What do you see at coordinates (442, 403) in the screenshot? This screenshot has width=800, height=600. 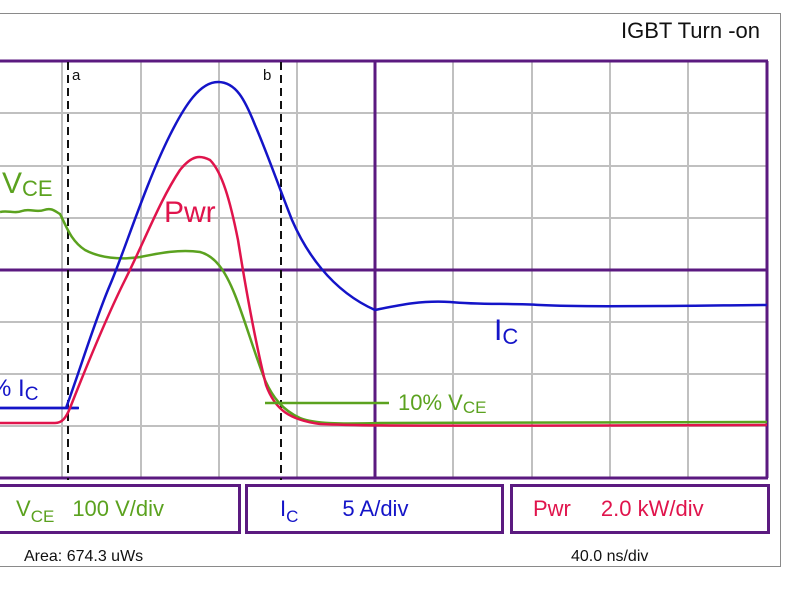 I see `vce-threshold-label: 10% VCE` at bounding box center [442, 403].